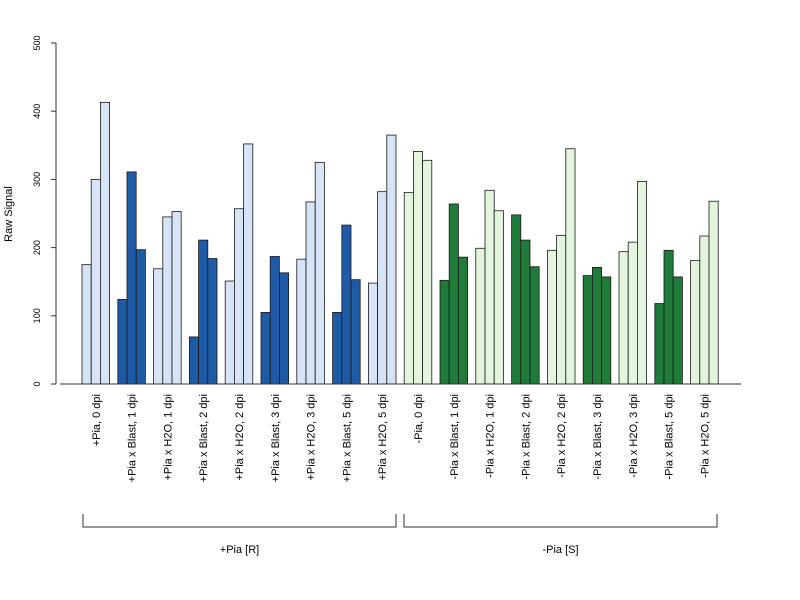 This screenshot has width=800, height=600. Describe the element at coordinates (560, 550) in the screenshot. I see `group-label: -Pia [S]` at that location.